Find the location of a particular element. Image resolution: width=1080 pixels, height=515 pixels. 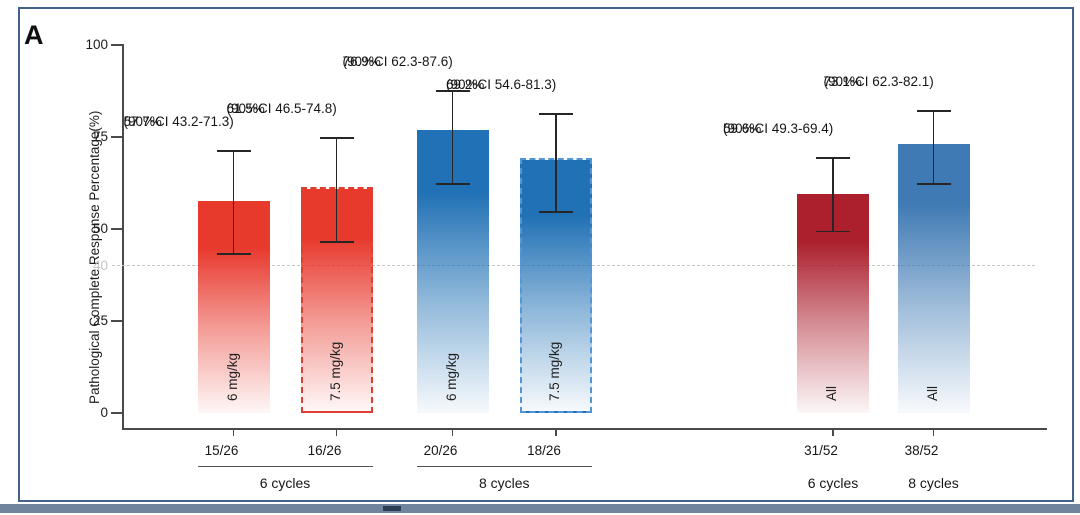

error-bar-line-all-8-cycles is located at coordinates (933, 147).